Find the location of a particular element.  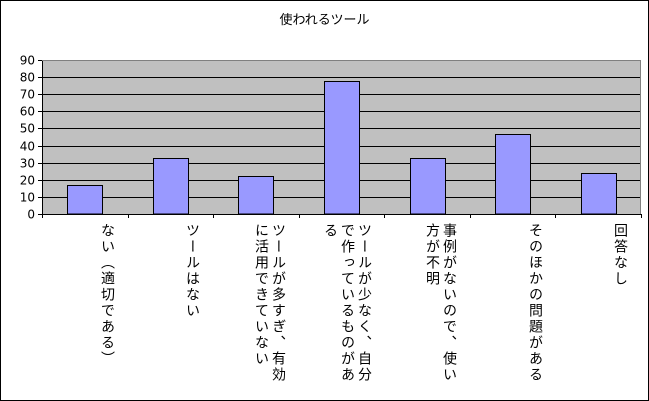

y-tick-label: 30 is located at coordinates (27, 164).